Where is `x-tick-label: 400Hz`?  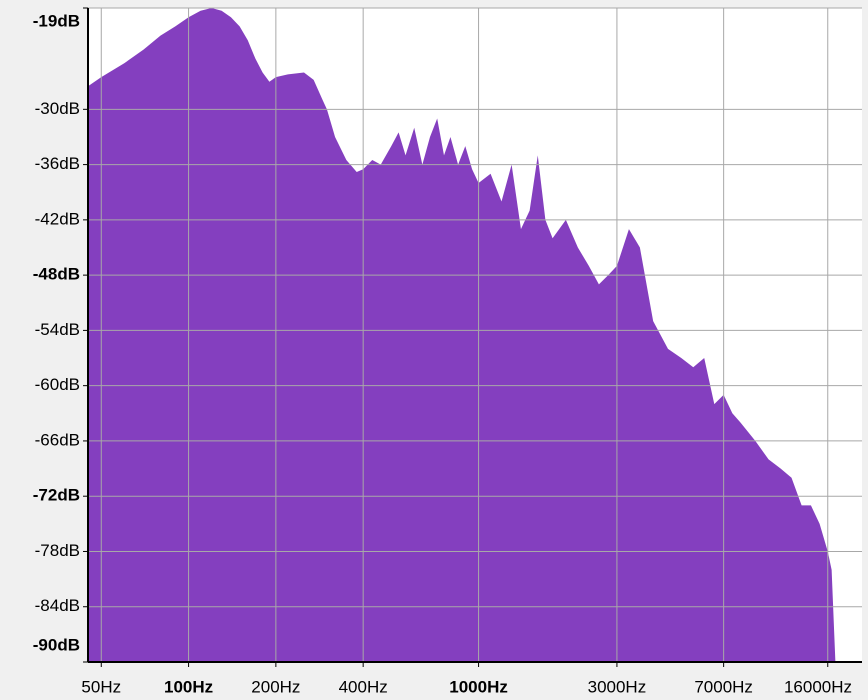
x-tick-label: 400Hz is located at coordinates (363, 686).